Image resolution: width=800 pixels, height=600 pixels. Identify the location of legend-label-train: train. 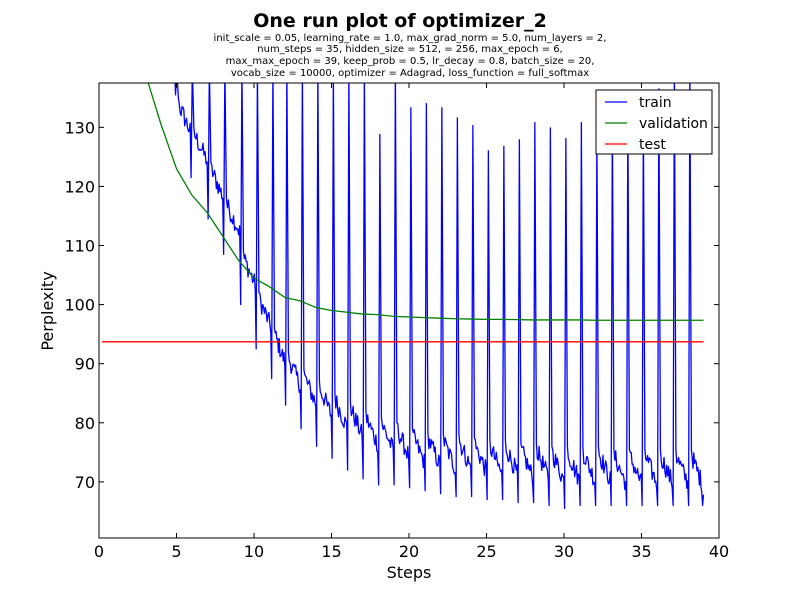
(655, 103).